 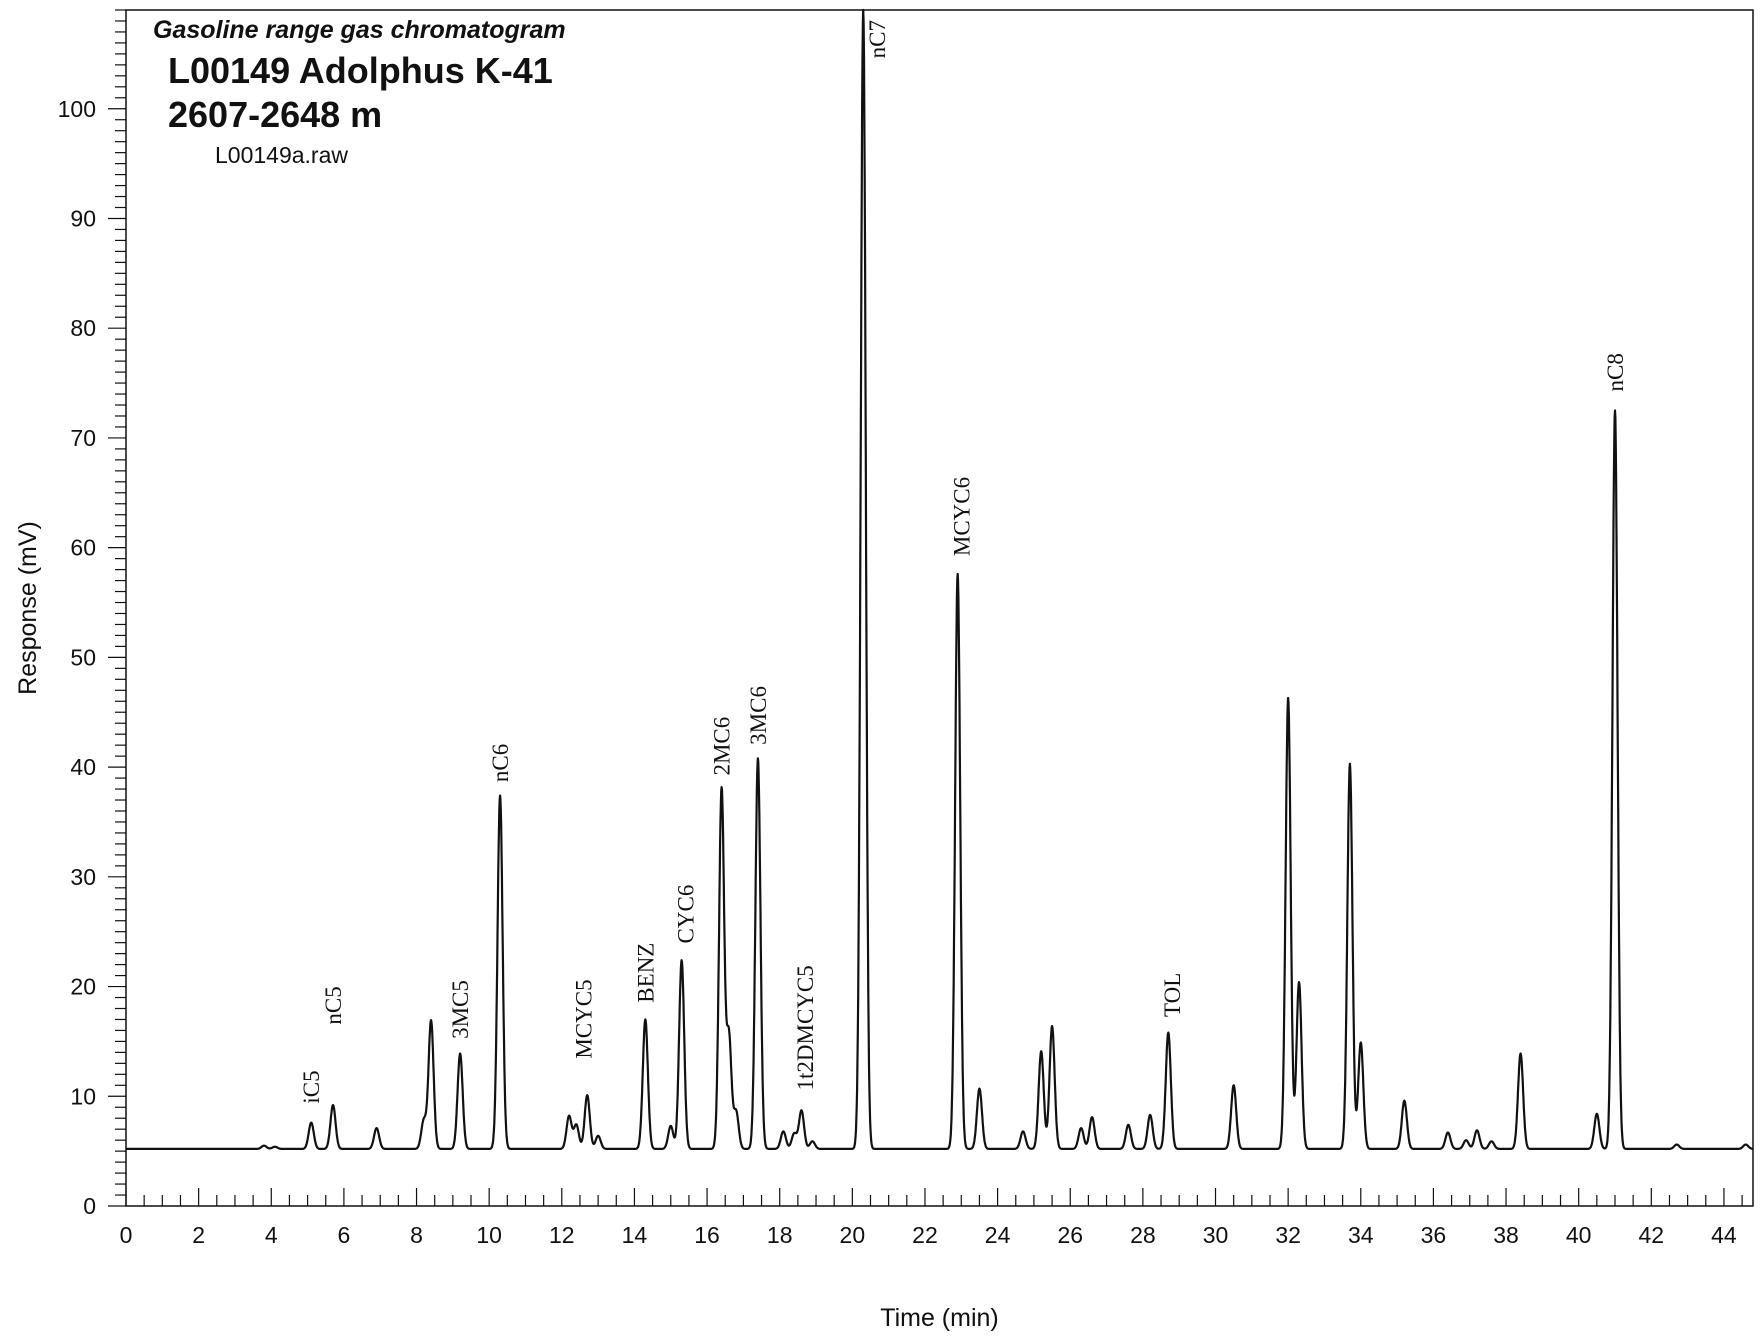 What do you see at coordinates (685, 914) in the screenshot?
I see `peak-label: CYC6` at bounding box center [685, 914].